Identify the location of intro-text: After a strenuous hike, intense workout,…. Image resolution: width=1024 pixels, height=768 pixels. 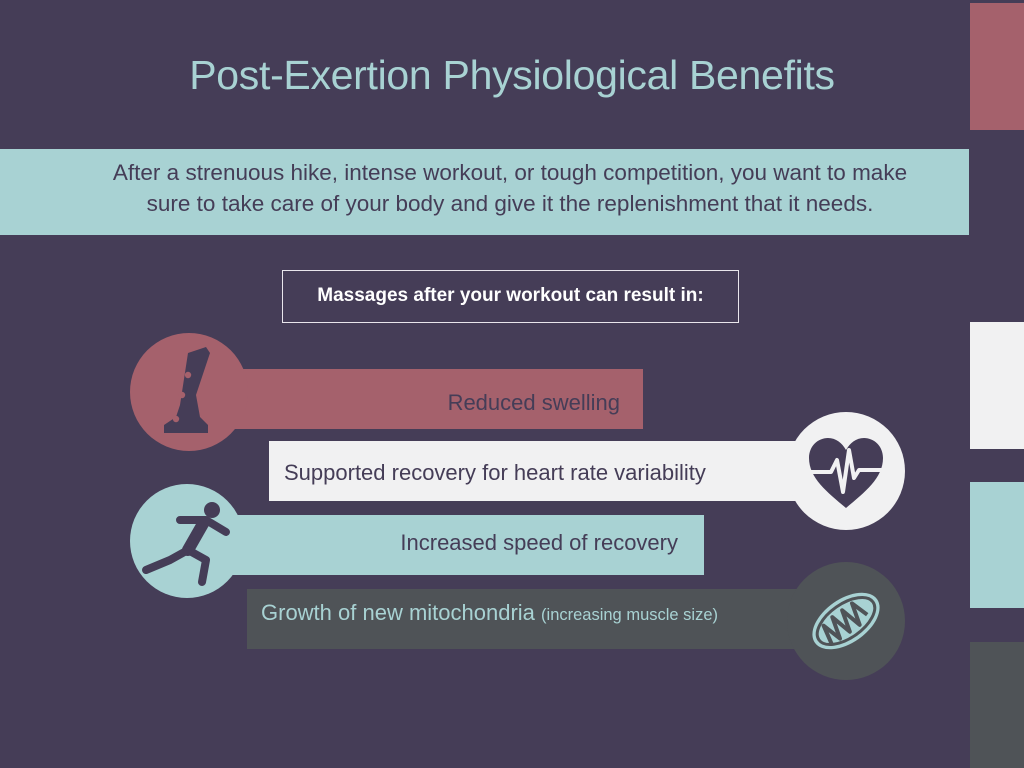
(510, 188).